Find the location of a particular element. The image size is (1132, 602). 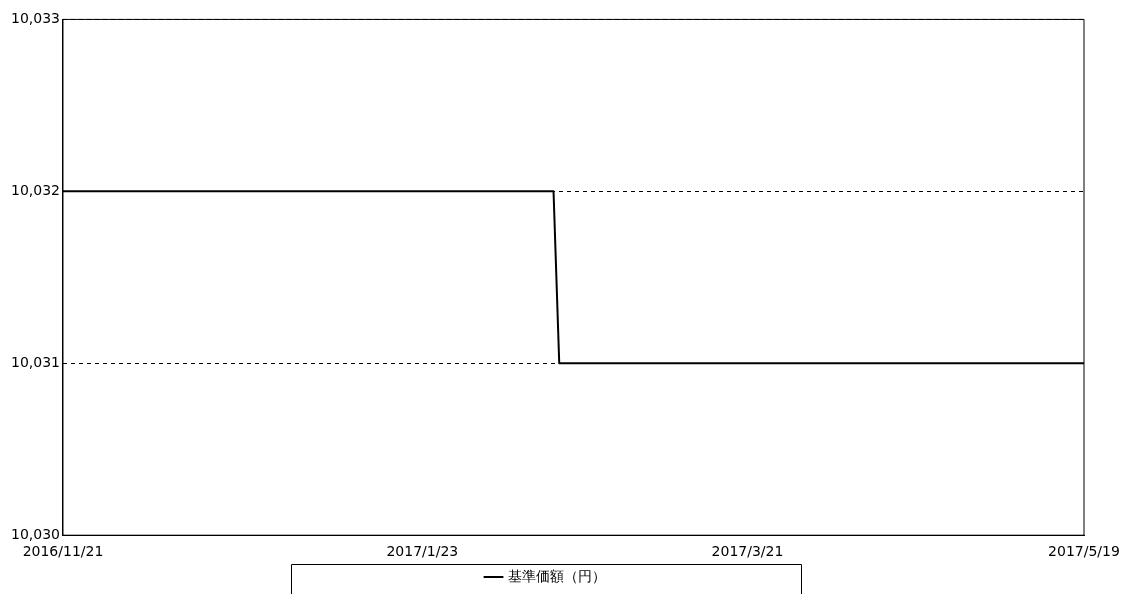

x-tick-label: 2017/1/23 is located at coordinates (422, 551).